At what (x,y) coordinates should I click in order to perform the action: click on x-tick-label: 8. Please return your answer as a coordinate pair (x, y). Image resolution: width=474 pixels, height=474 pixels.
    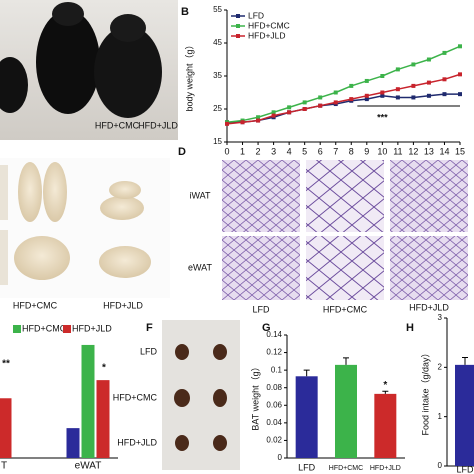
    Looking at the image, I should click on (351, 151).